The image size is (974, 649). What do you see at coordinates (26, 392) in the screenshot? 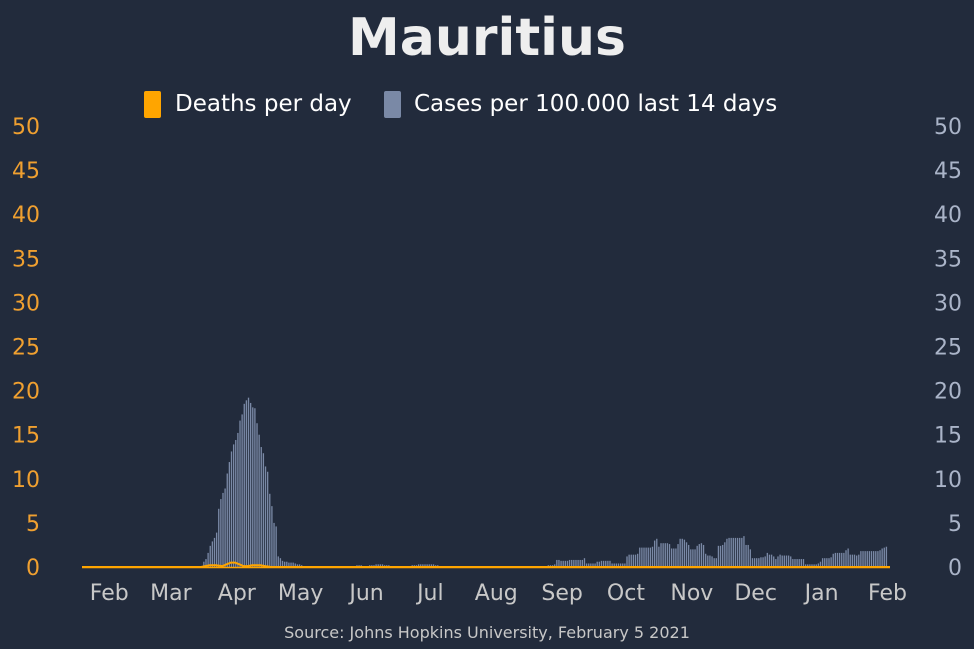
I see `y-left-tick-label: 20` at bounding box center [26, 392].